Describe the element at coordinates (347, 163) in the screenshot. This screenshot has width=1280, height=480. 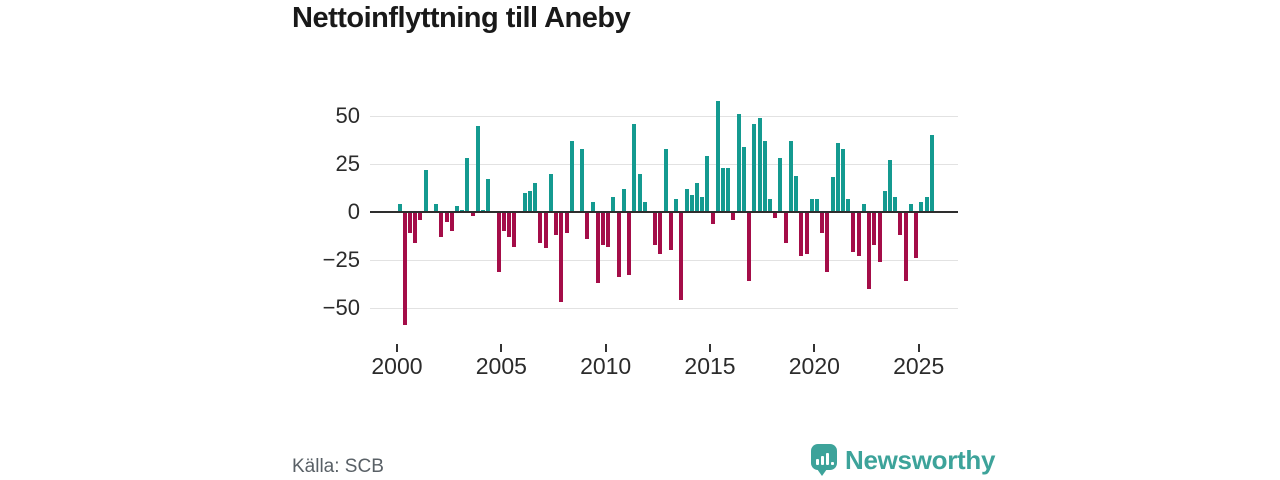
I see `y-axis-tick-label: 25` at that location.